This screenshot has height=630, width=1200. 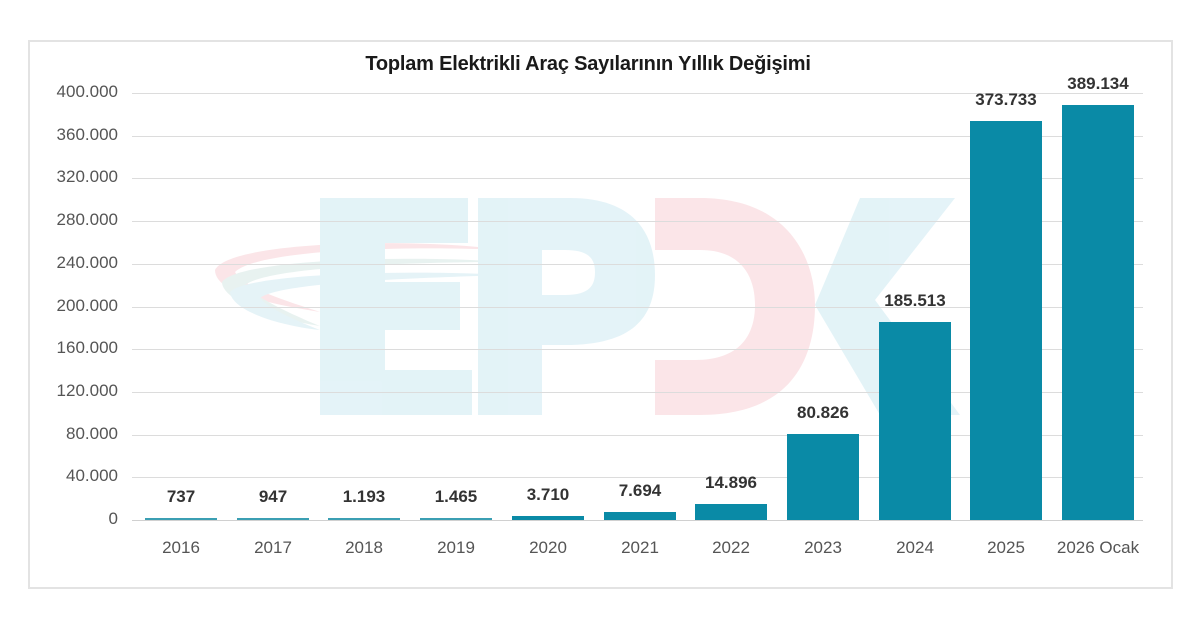 I want to click on y-axis-tick-label: 200.000, so click(x=87, y=305).